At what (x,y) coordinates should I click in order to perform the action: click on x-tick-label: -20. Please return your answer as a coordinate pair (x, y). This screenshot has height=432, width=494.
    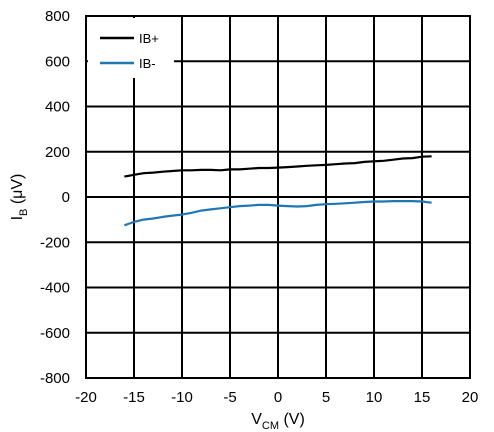
    Looking at the image, I should click on (86, 397).